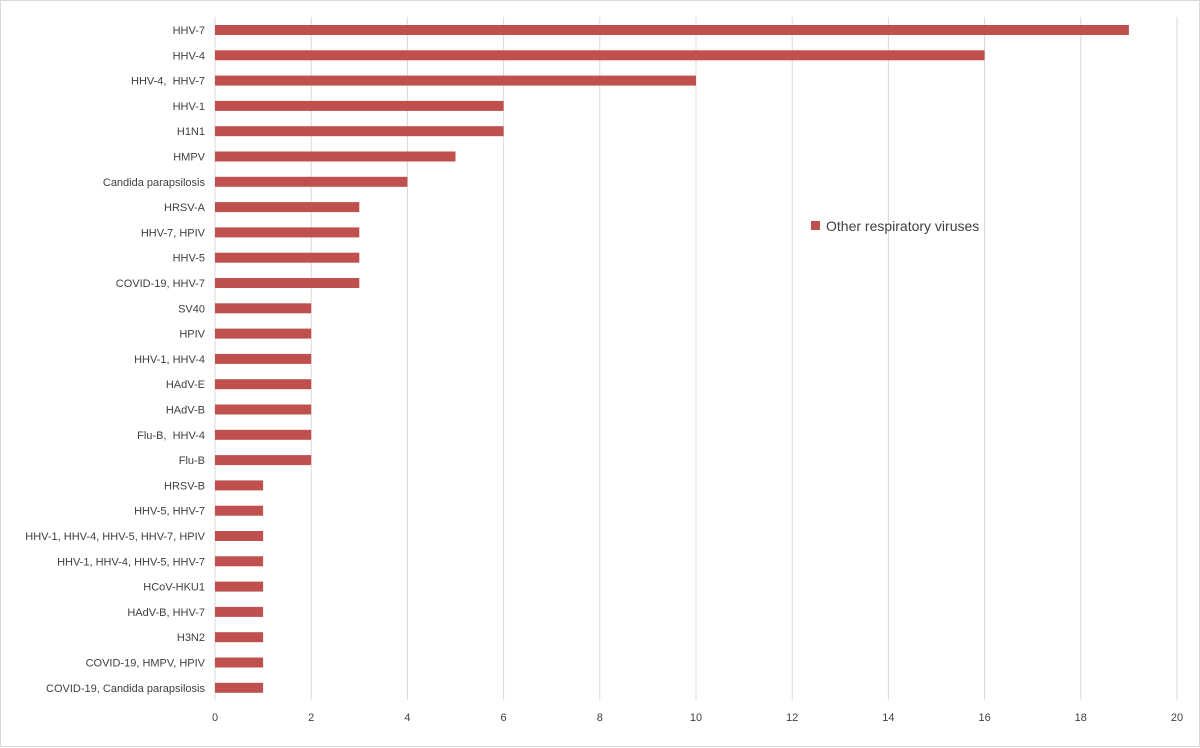 The height and width of the screenshot is (748, 1200). I want to click on category-label: HAdV-B, so click(185, 411).